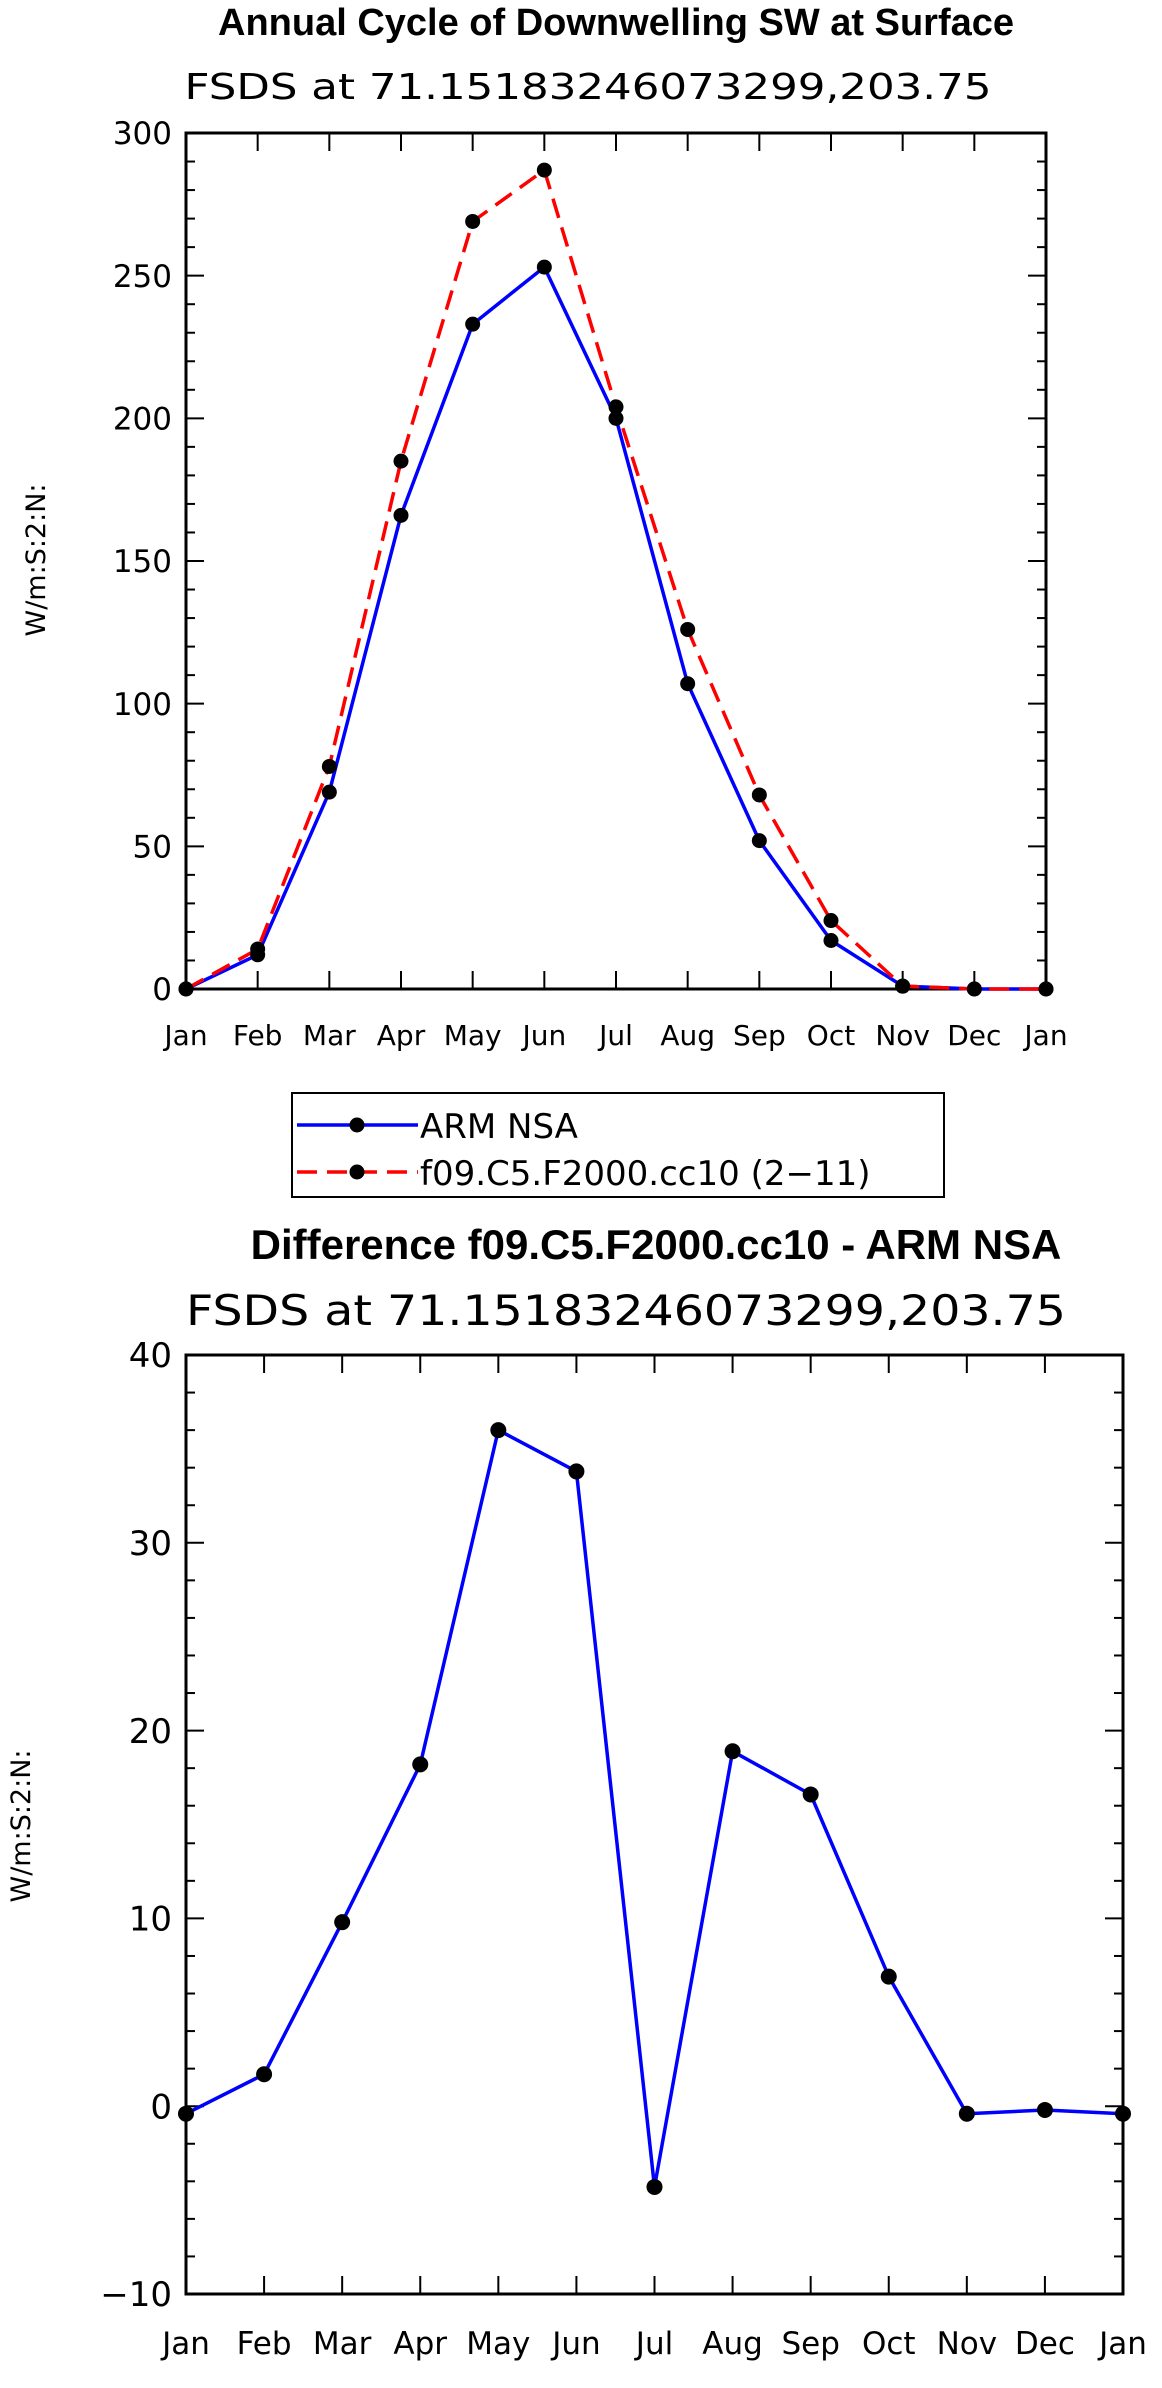 The width and height of the screenshot is (1162, 2388). I want to click on chart1-x-tick-label: Jun, so click(543, 1035).